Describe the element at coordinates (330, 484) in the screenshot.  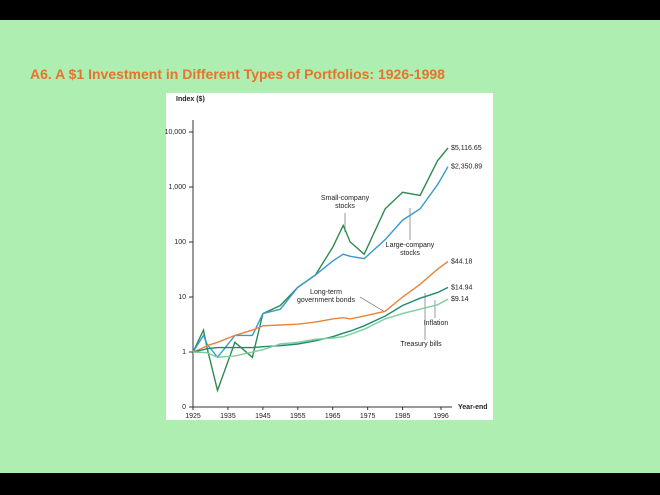
I see `bottom-bar` at that location.